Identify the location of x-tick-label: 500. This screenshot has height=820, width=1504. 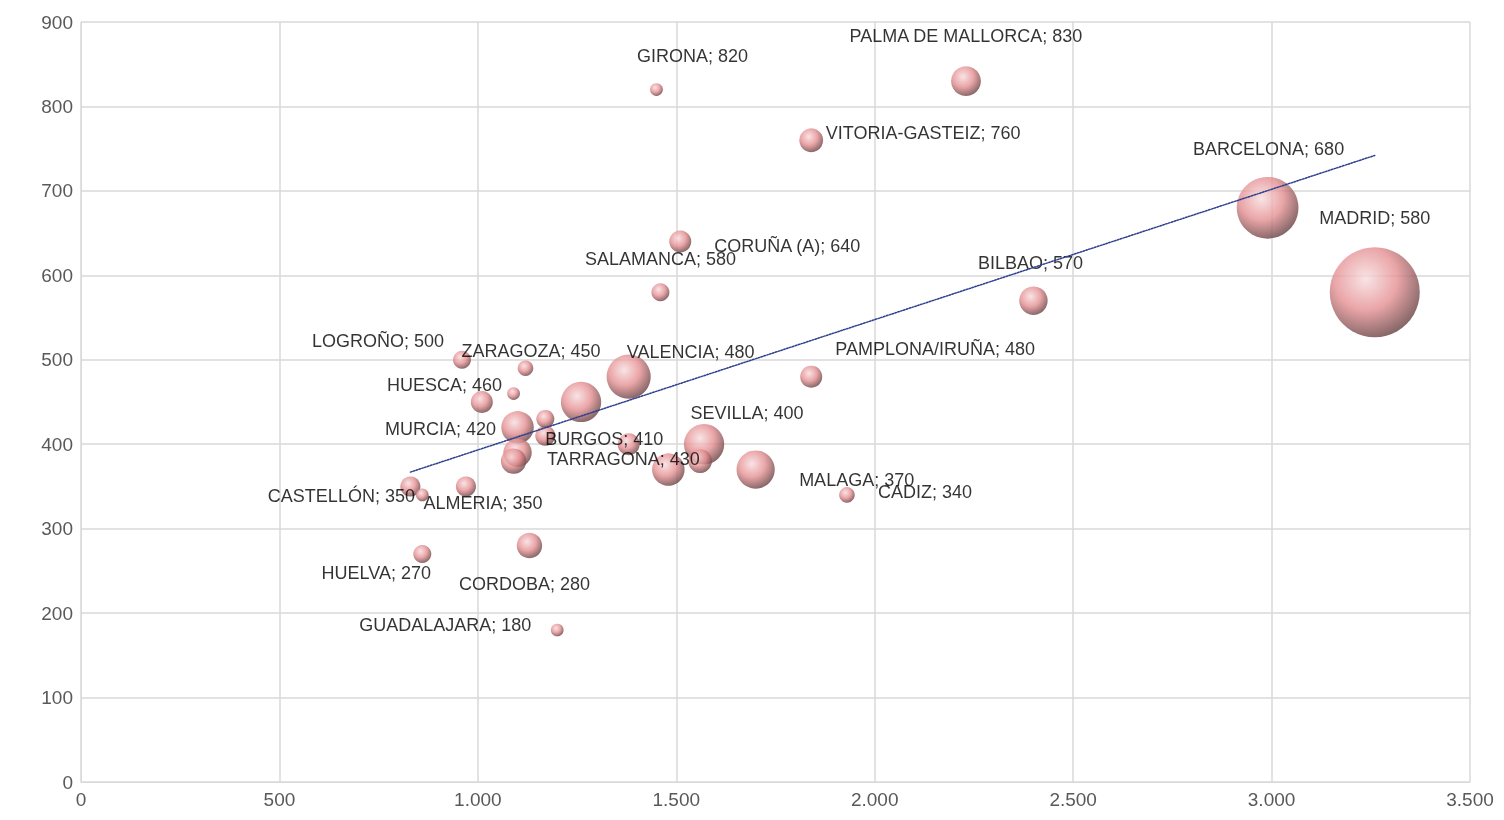
(279, 799).